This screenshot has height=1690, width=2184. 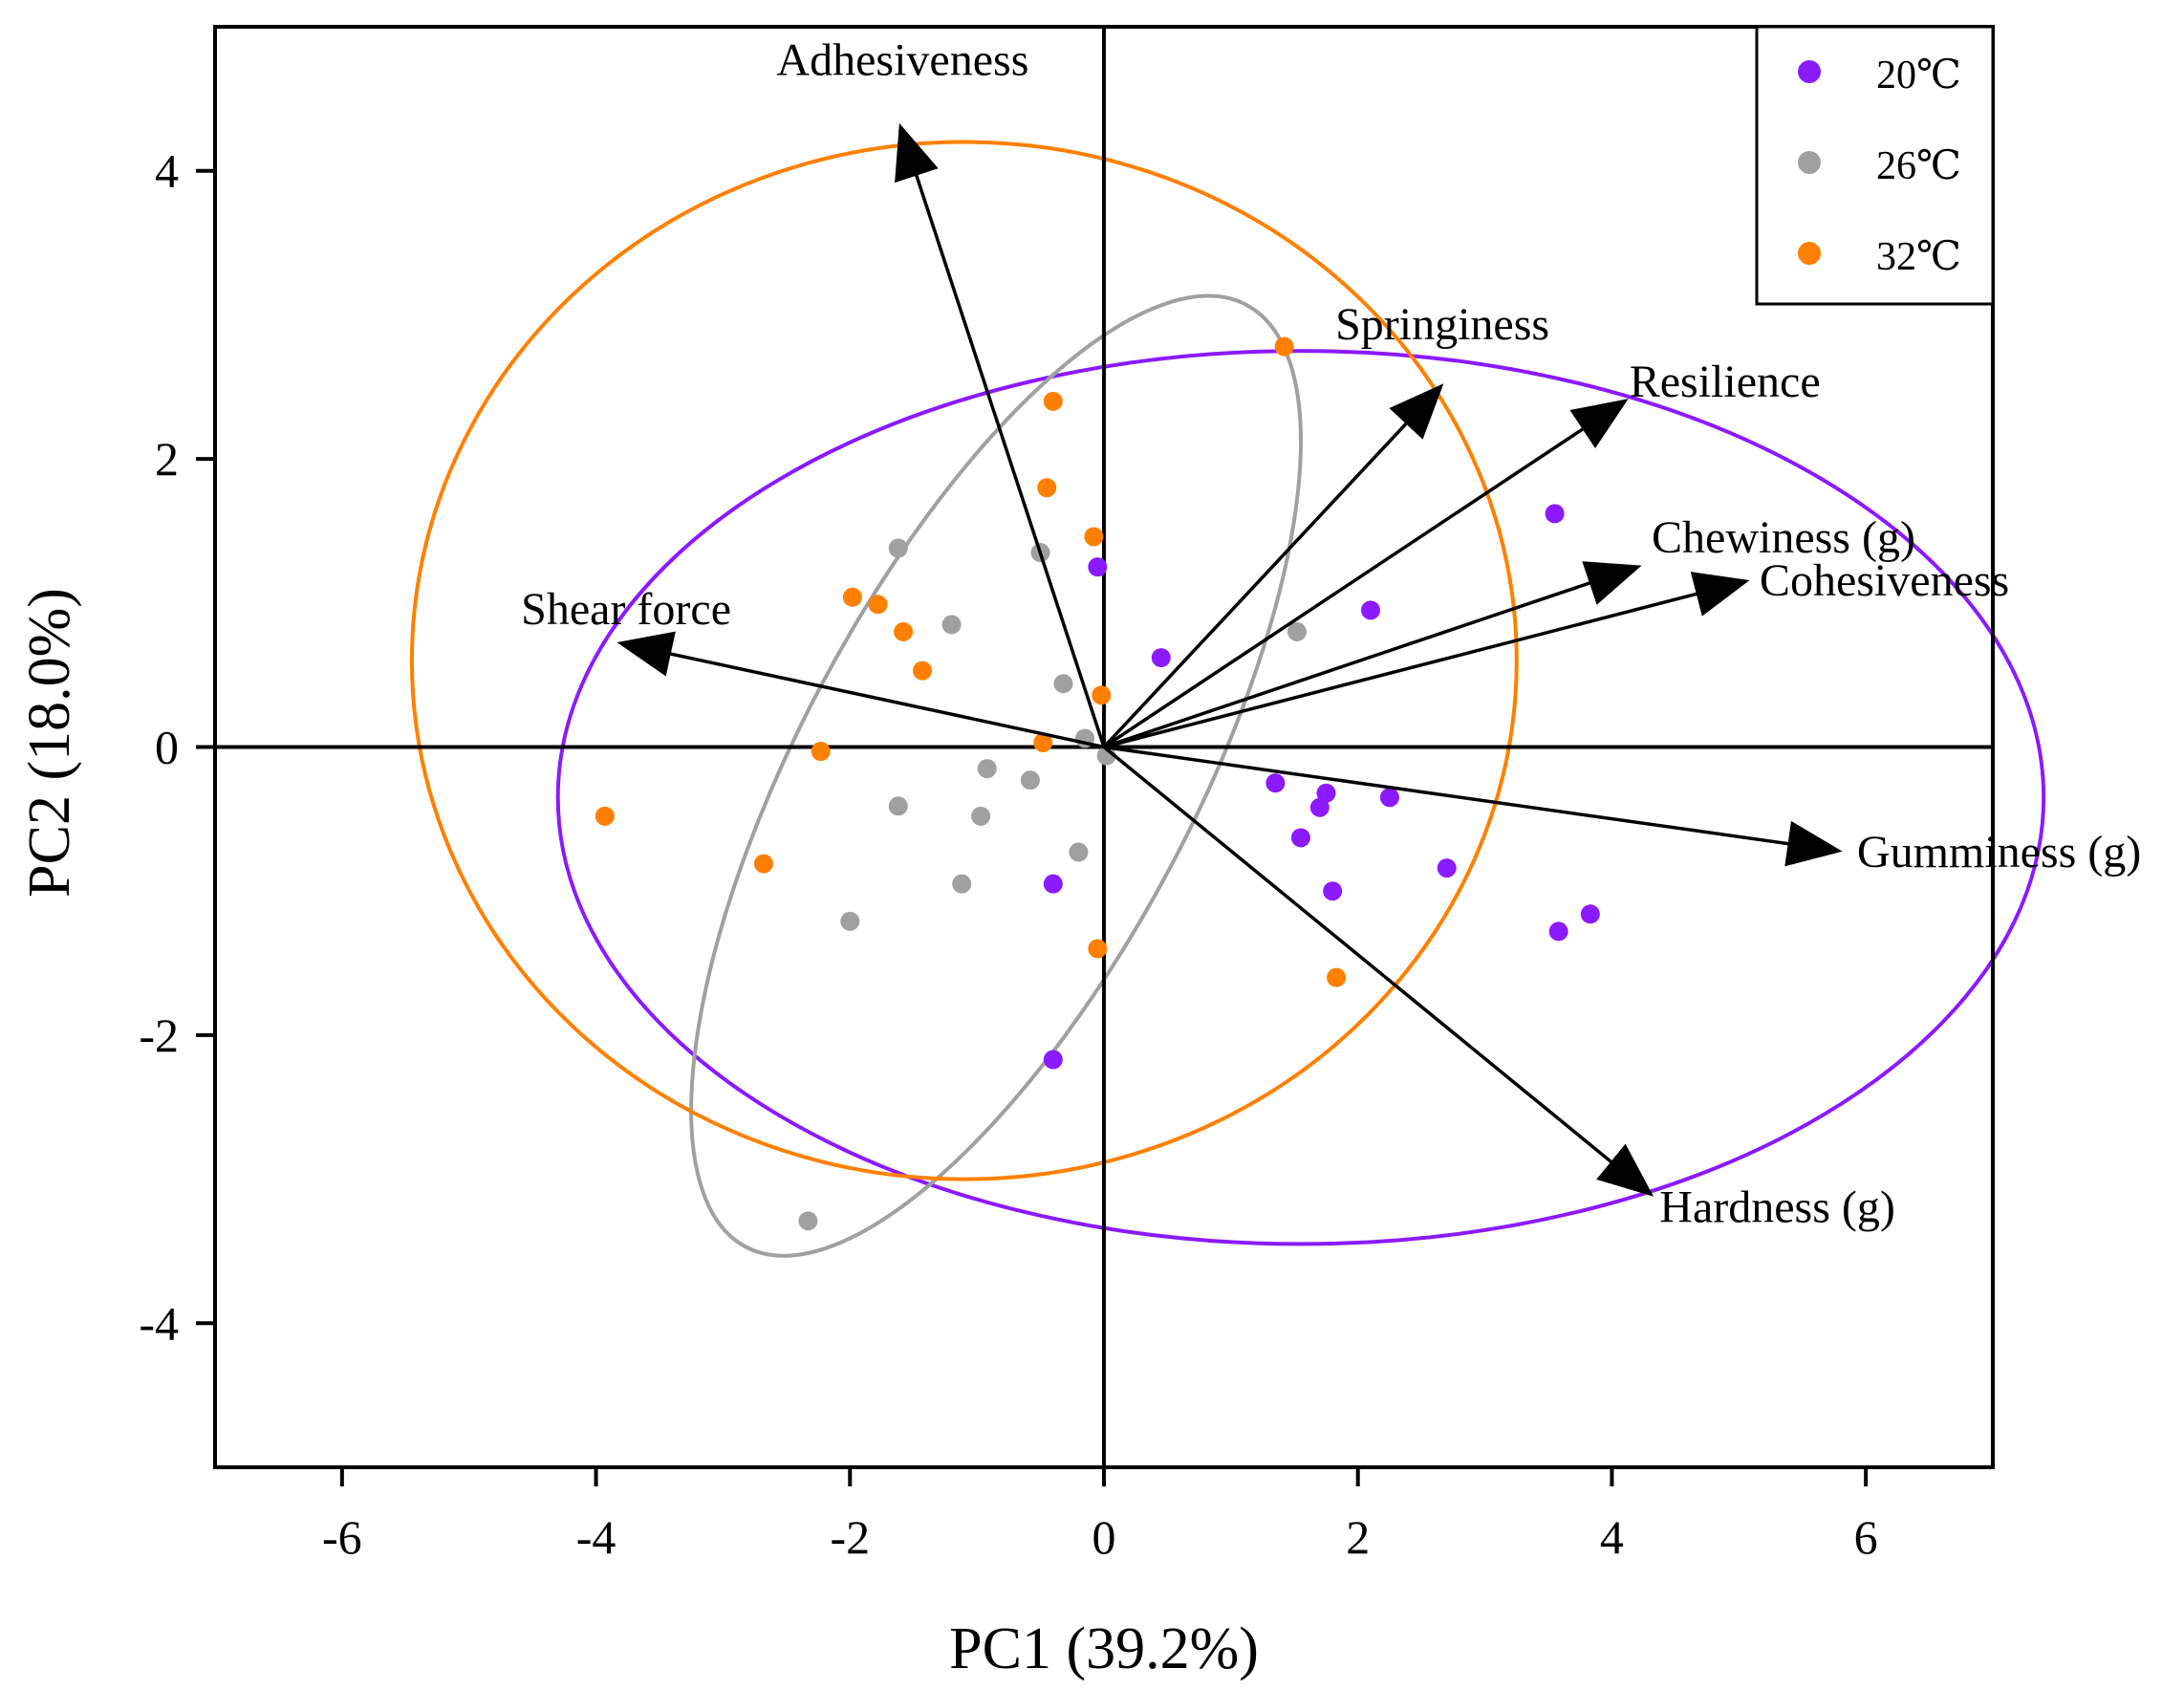 What do you see at coordinates (167, 171) in the screenshot?
I see `y-tick-label: 4` at bounding box center [167, 171].